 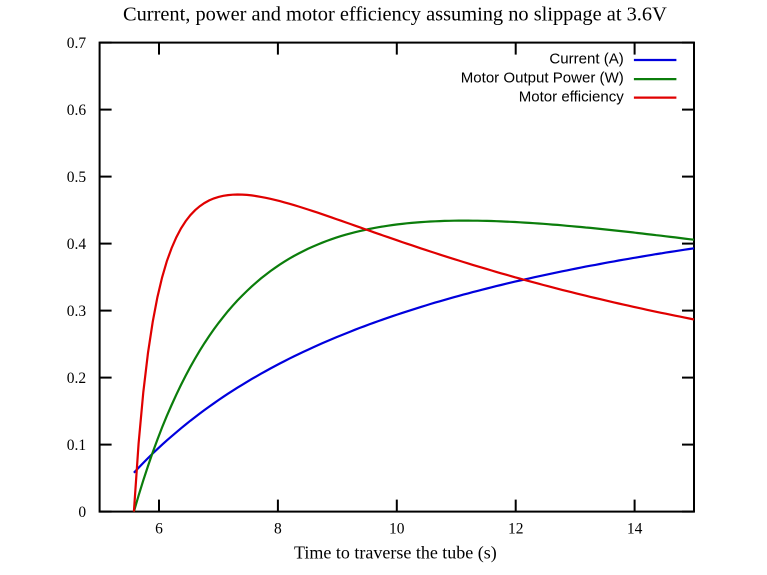 I want to click on svg-text: 10, so click(x=397, y=529).